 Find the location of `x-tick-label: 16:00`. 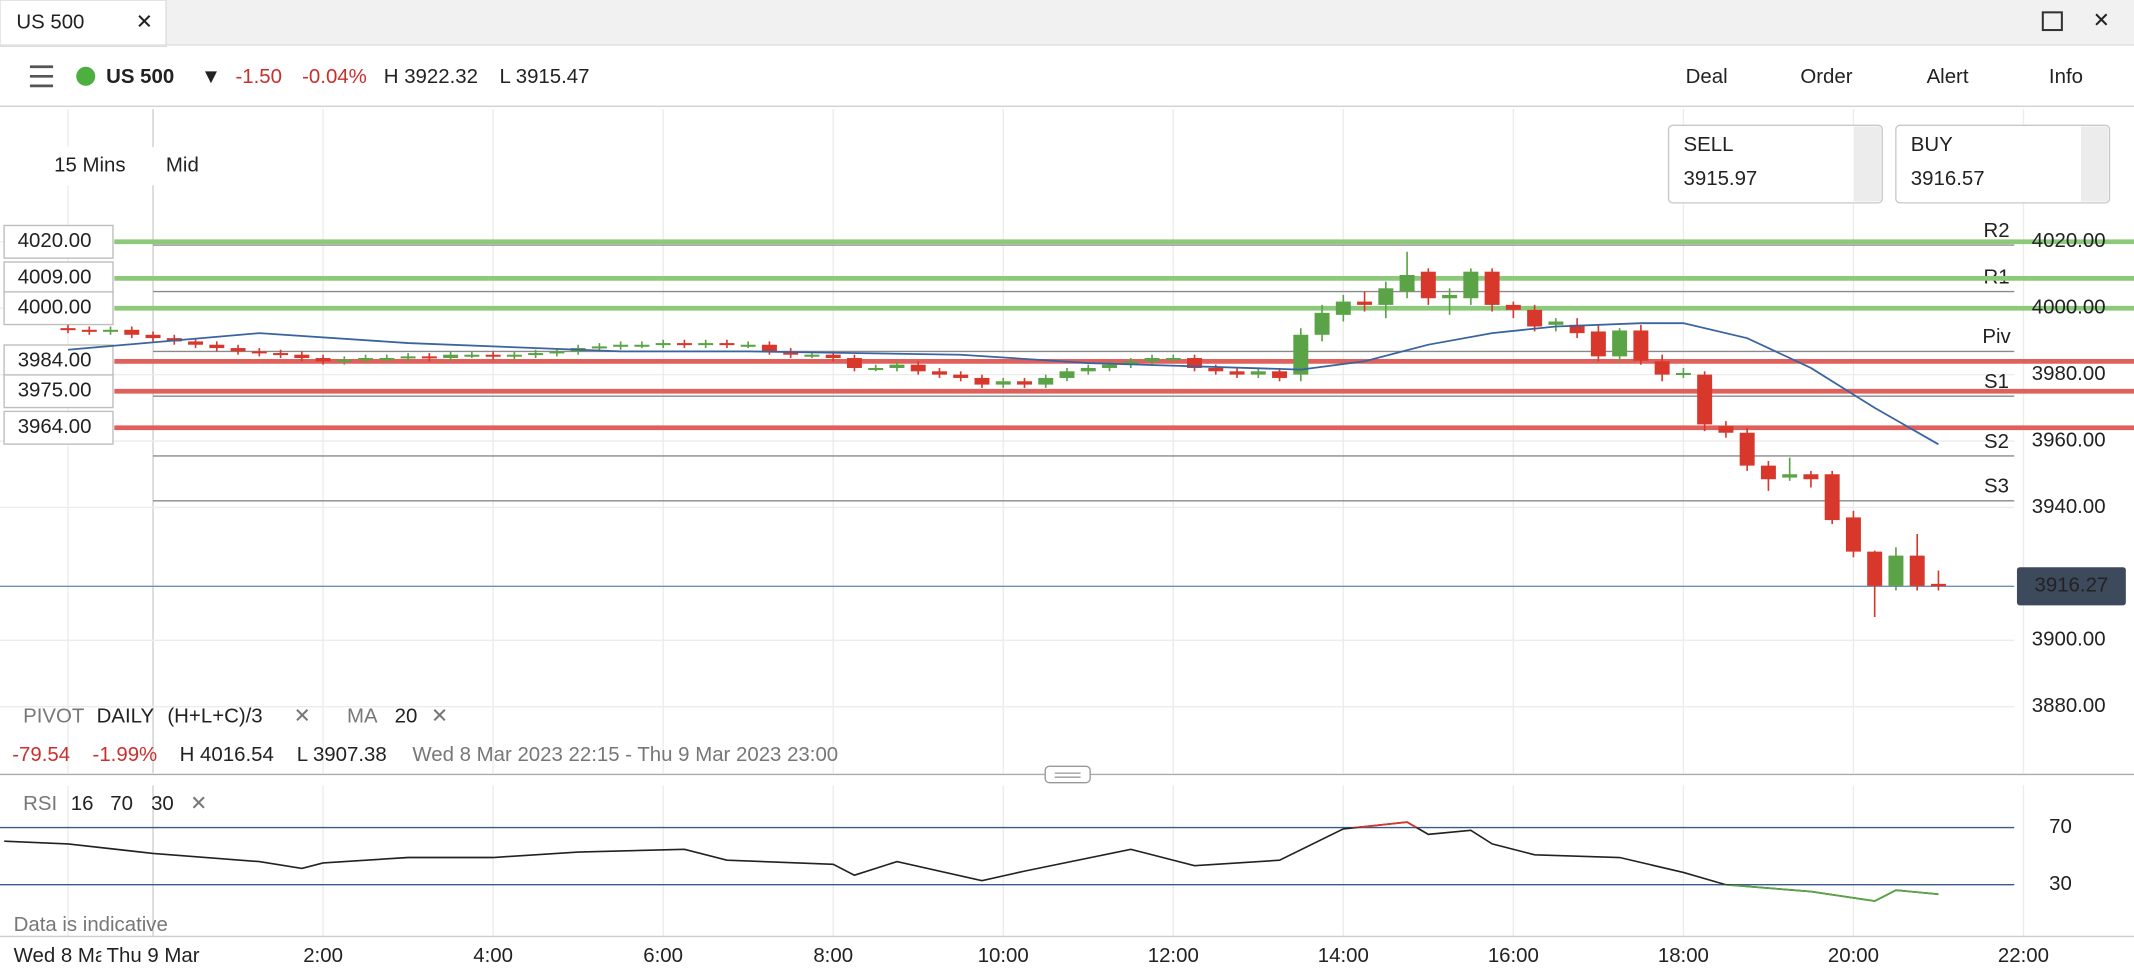

x-tick-label: 16:00 is located at coordinates (1513, 956).